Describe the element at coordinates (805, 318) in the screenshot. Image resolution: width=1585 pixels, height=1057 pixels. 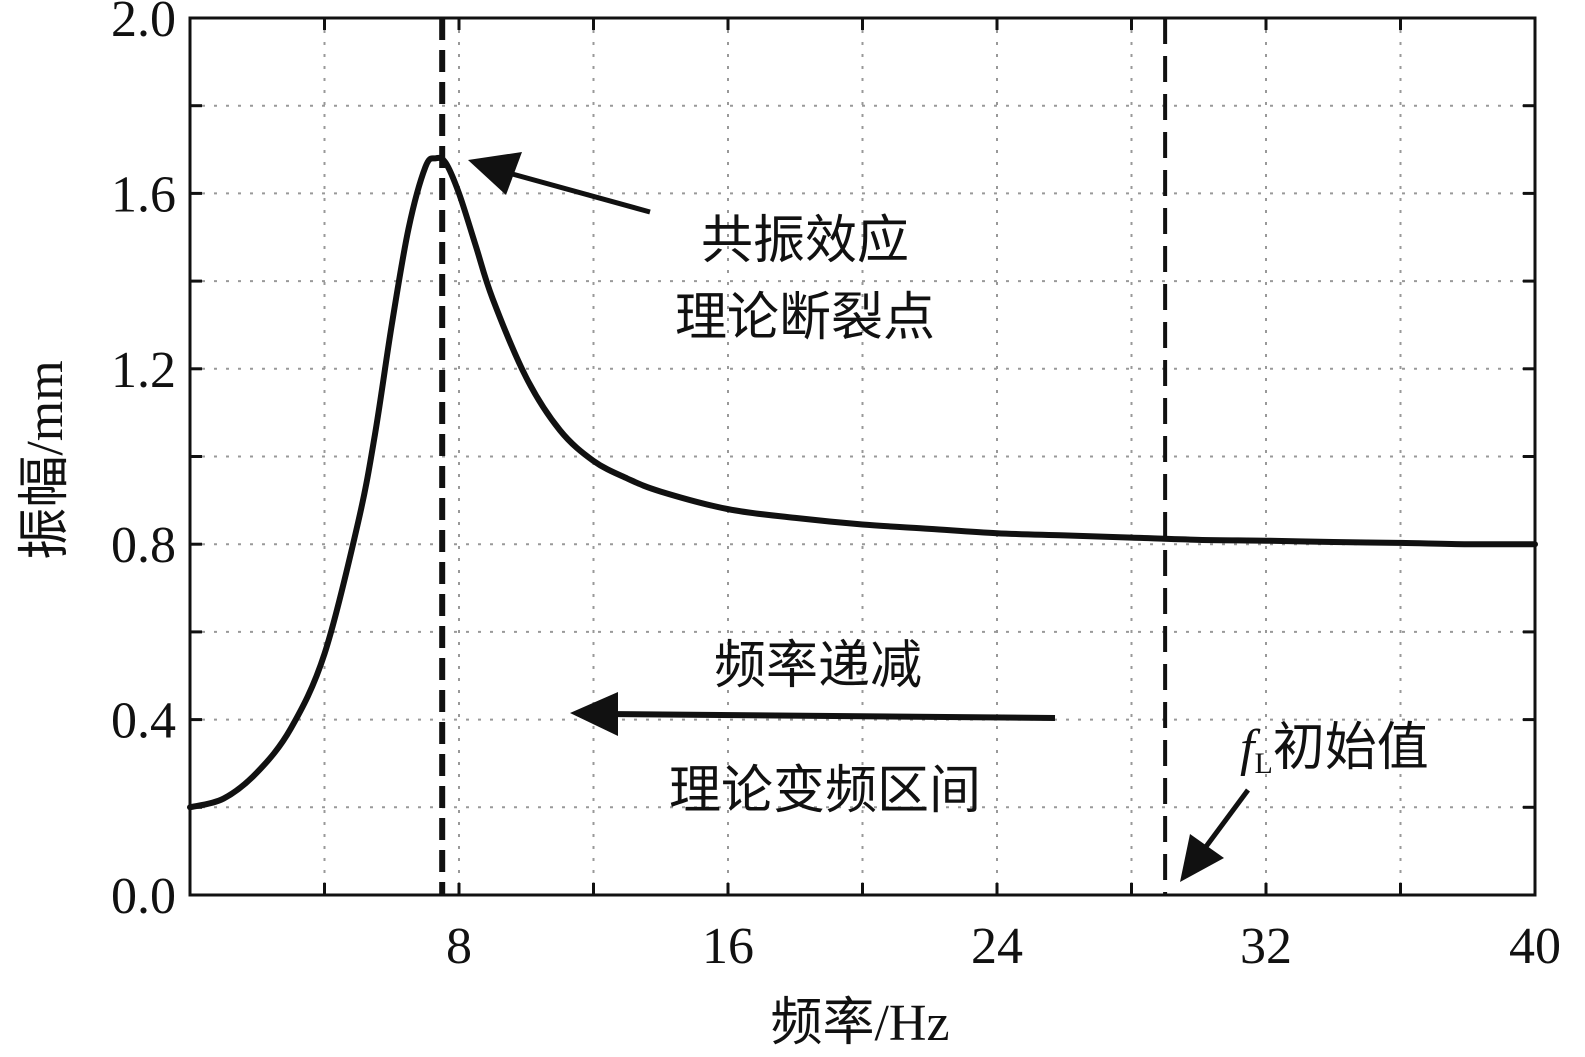
I see `annotation-resonance-line2: 理论断裂点` at that location.